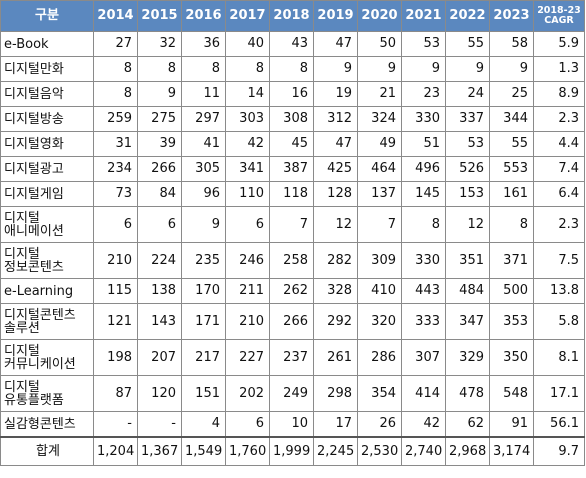  I want to click on header-category: 구분, so click(47, 16).